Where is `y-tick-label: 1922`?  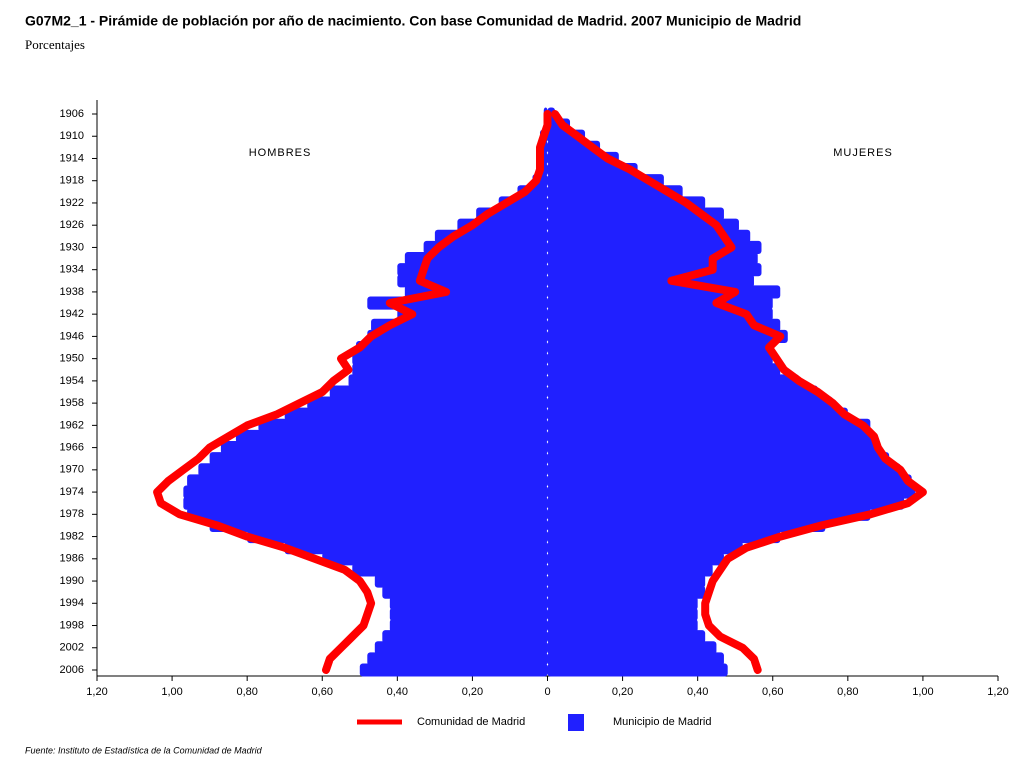
y-tick-label: 1922 is located at coordinates (72, 203).